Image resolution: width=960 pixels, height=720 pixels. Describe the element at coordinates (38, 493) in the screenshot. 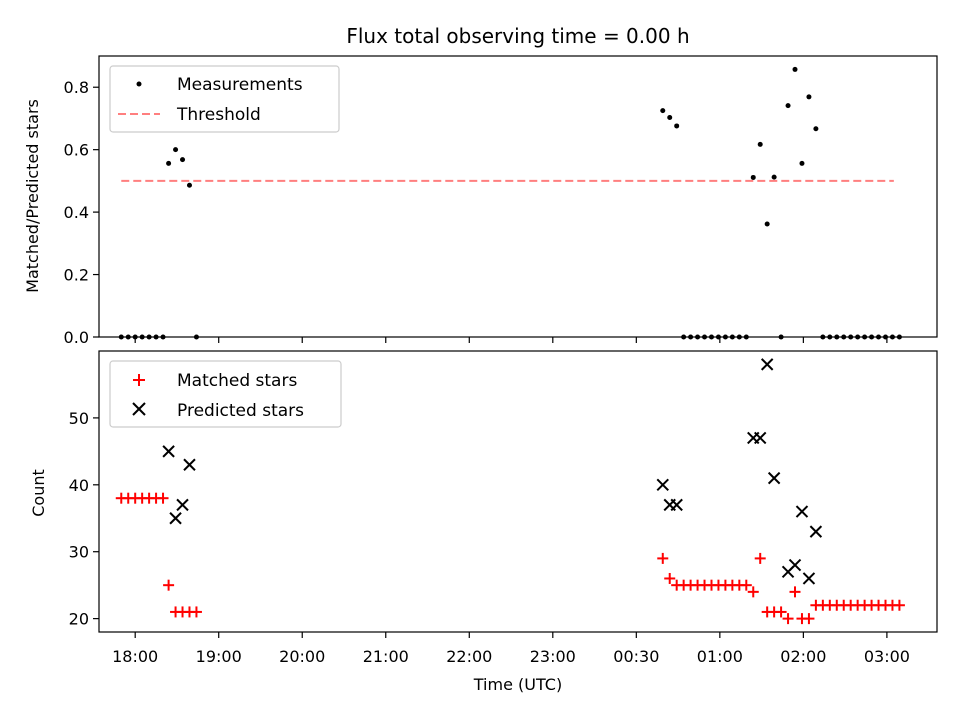

I see `bottom-y-axis-label: Count` at that location.